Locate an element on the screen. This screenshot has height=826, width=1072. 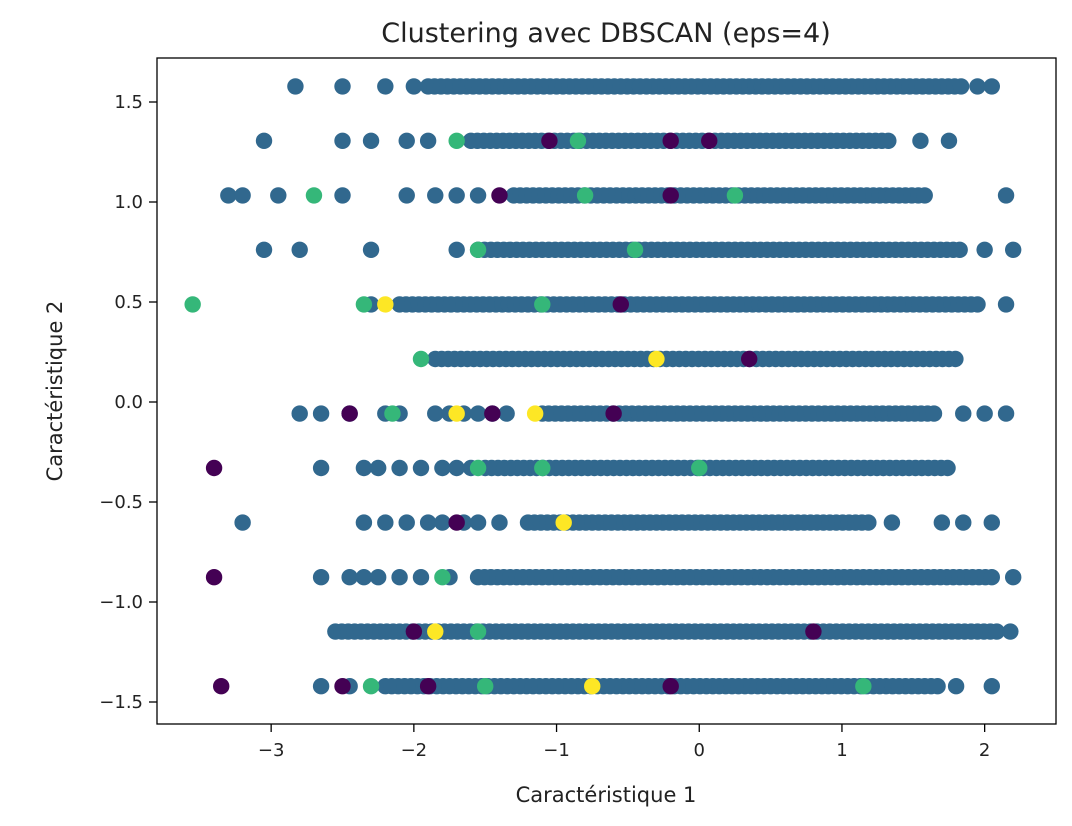
x-tick-label: −3 is located at coordinates (271, 750).